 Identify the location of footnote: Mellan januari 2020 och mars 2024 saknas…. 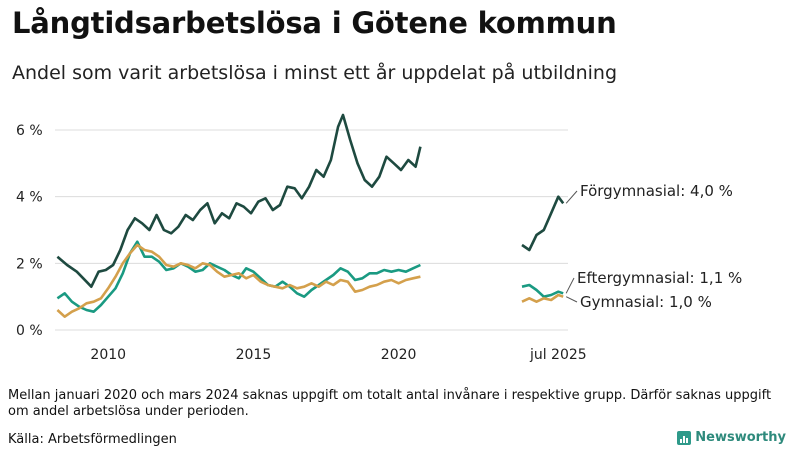
(390, 403).